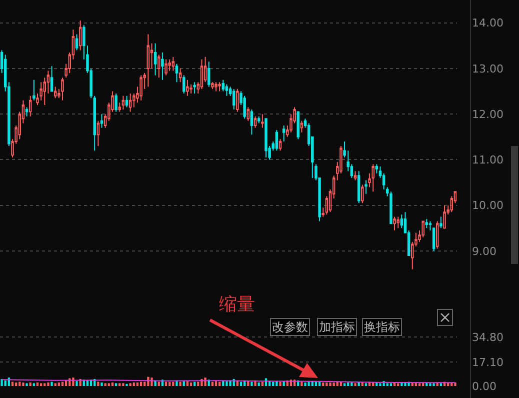 This screenshot has width=519, height=398. What do you see at coordinates (488, 205) in the screenshot?
I see `y-tick-label: 10.00` at bounding box center [488, 205].